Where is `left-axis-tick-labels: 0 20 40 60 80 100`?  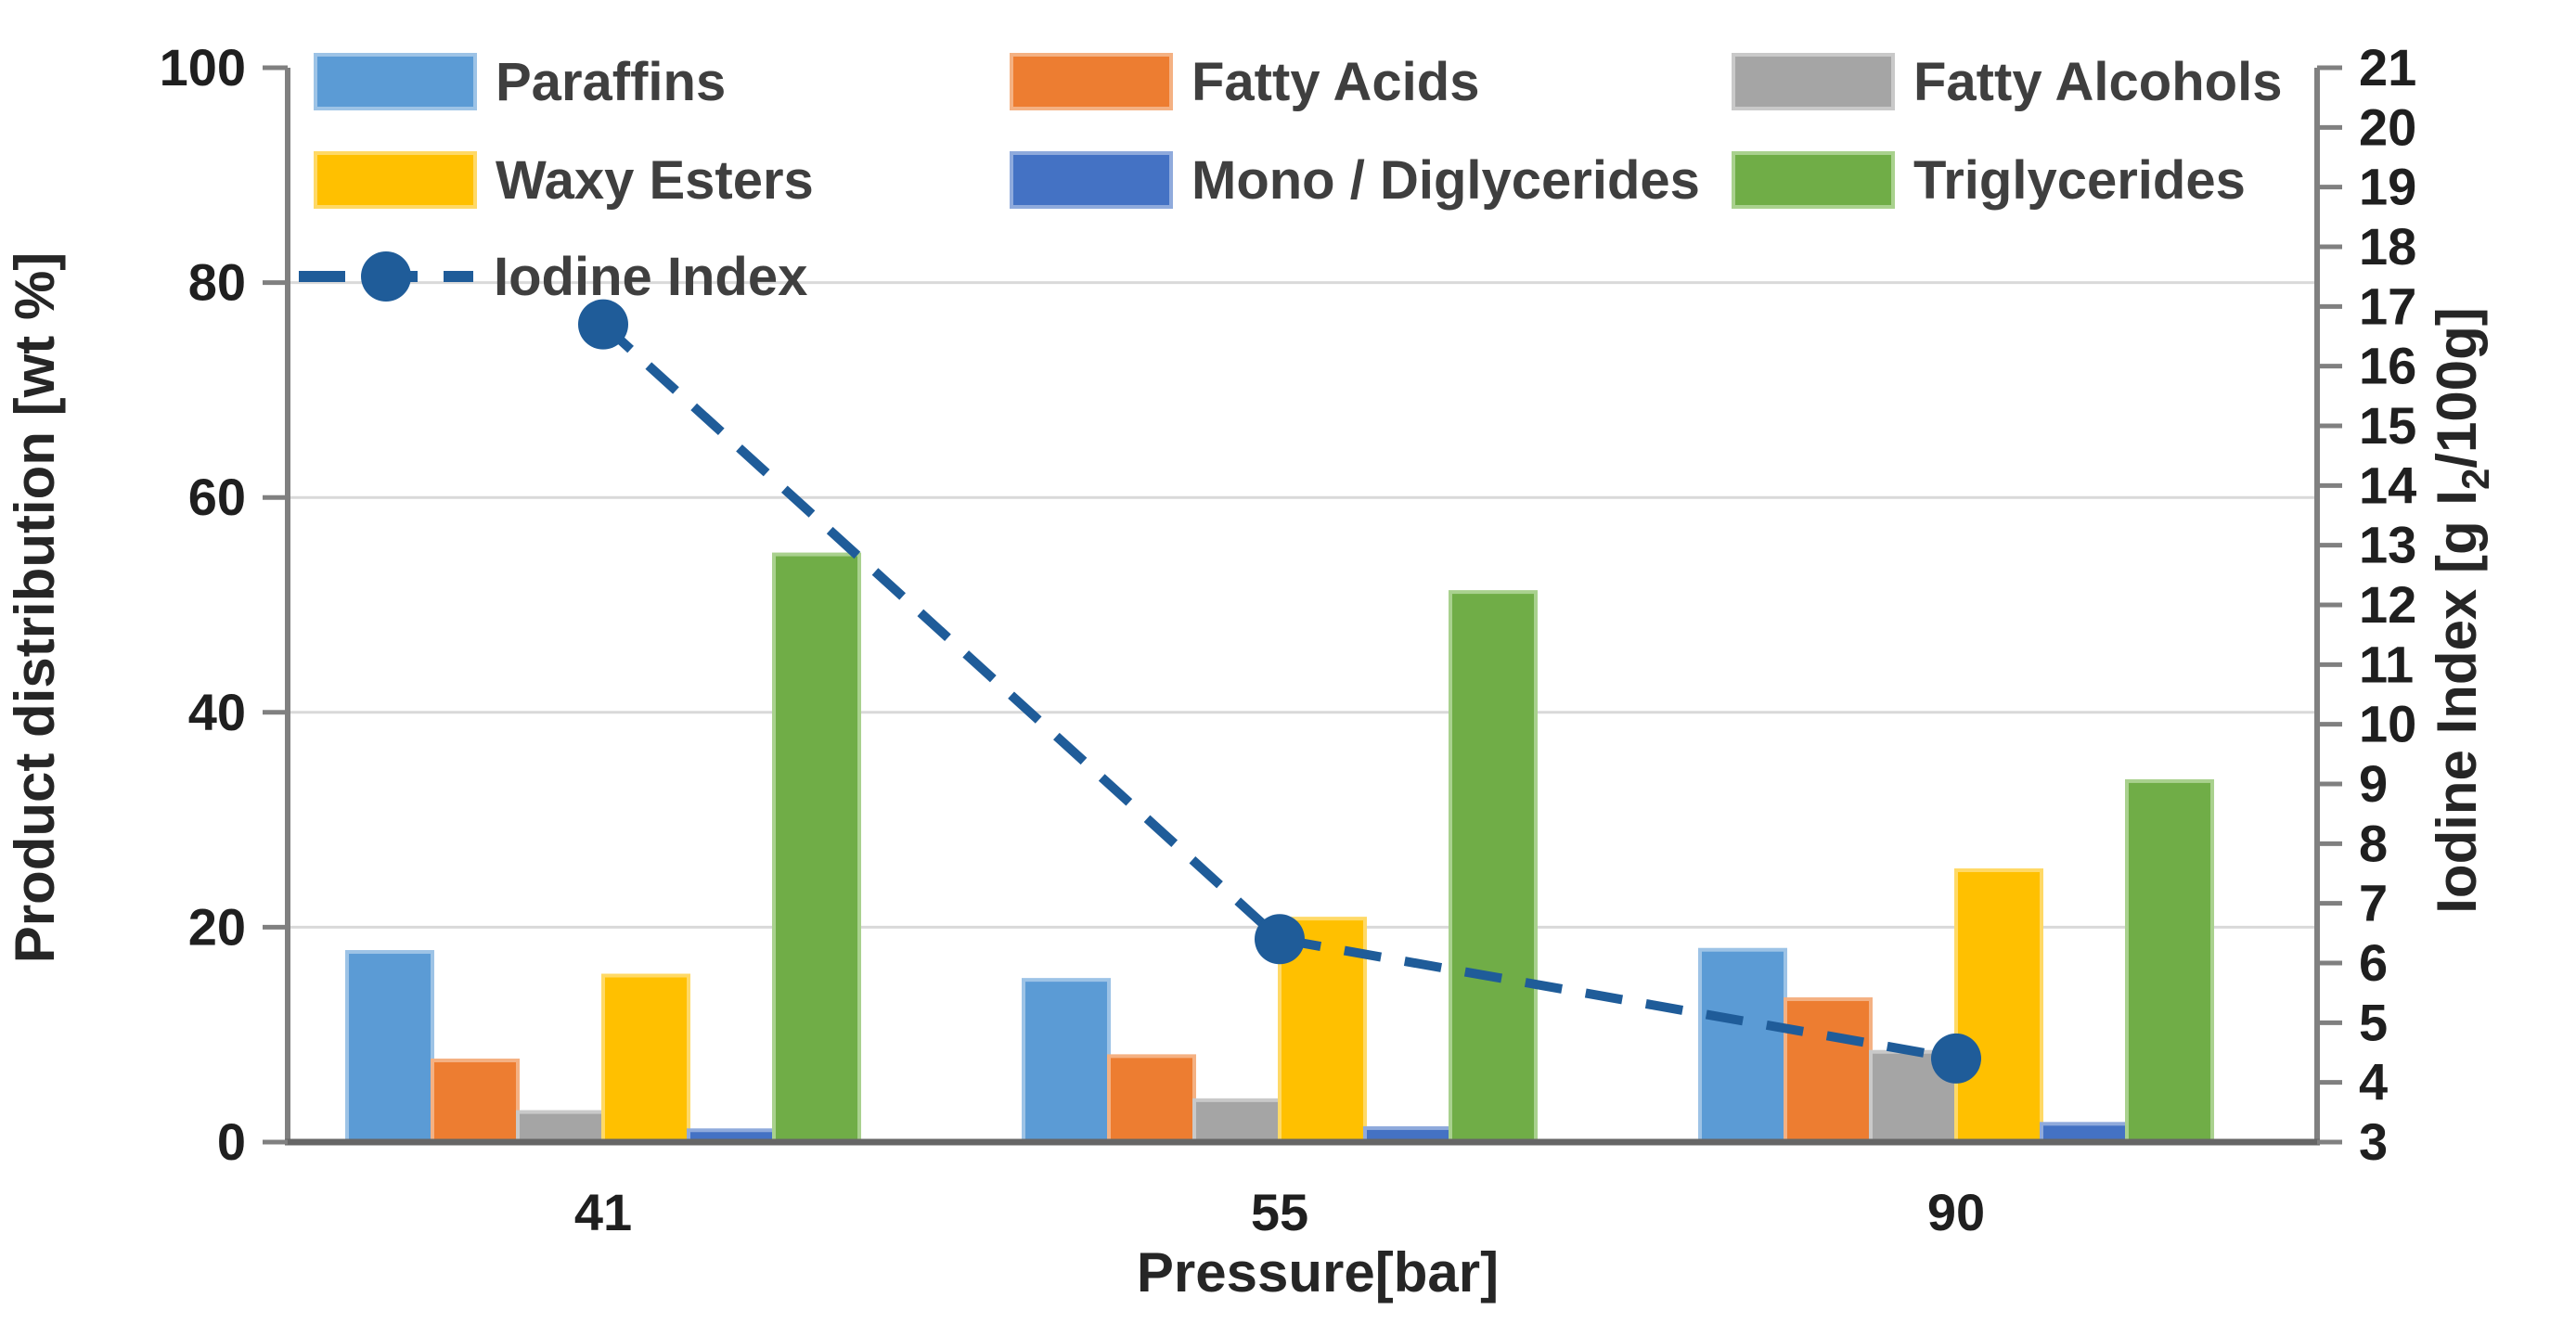 left-axis-tick-labels: 0 20 40 60 80 100 is located at coordinates (203, 604).